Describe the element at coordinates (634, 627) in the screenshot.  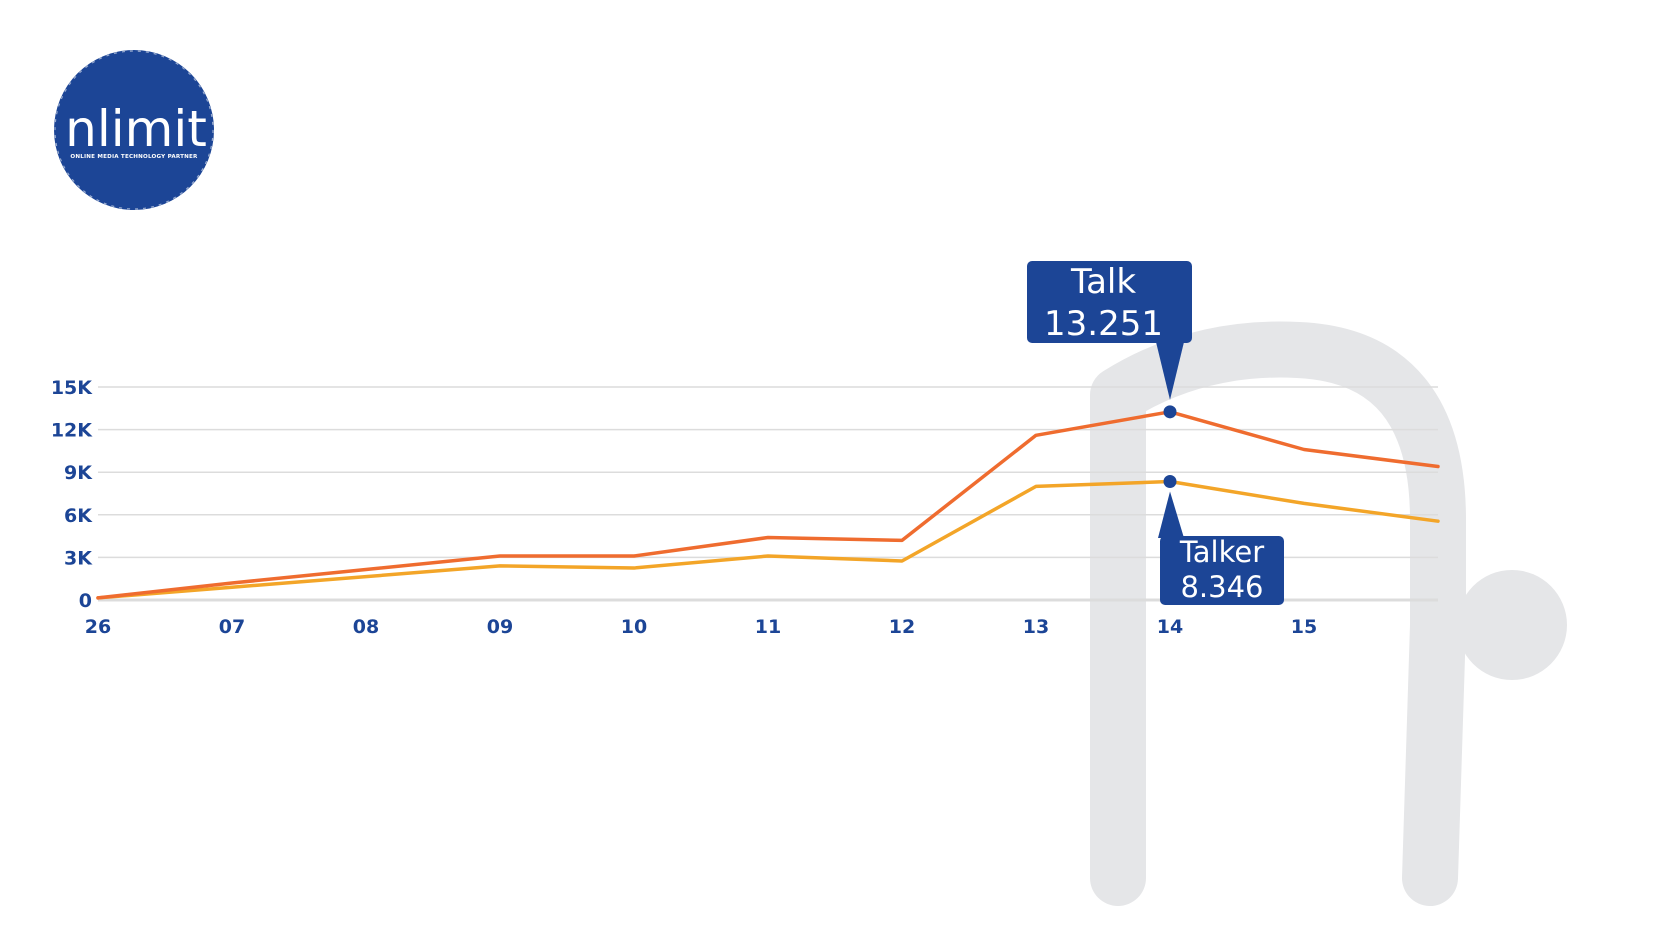
I see `x-tick-label: 10` at that location.